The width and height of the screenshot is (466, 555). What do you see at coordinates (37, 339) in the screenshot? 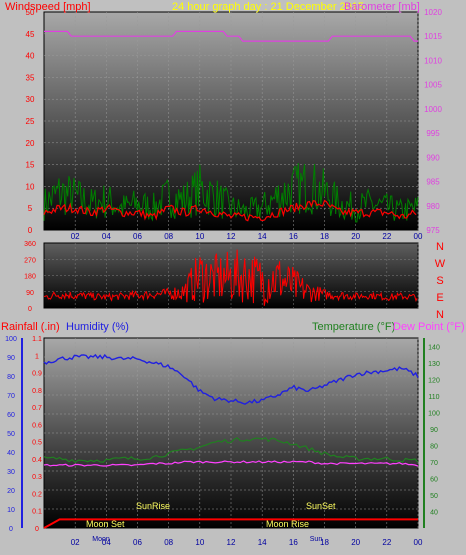
I see `rain-y-tick: 1.1` at bounding box center [37, 339].